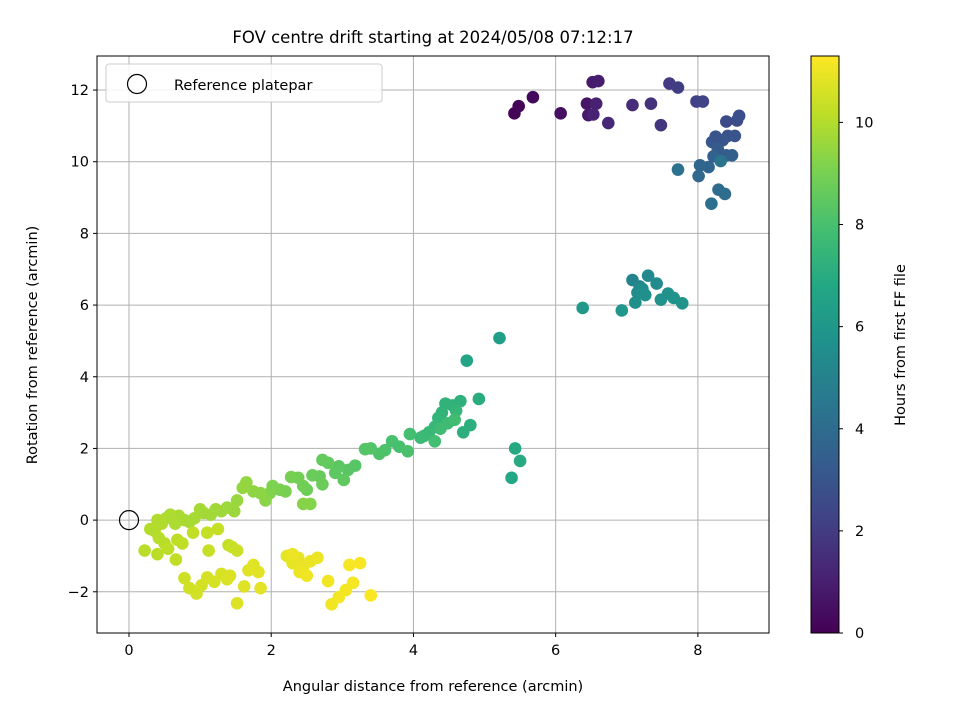 Image resolution: width=960 pixels, height=720 pixels. What do you see at coordinates (859, 430) in the screenshot?
I see `colorbar-tick-label: 4` at bounding box center [859, 430].